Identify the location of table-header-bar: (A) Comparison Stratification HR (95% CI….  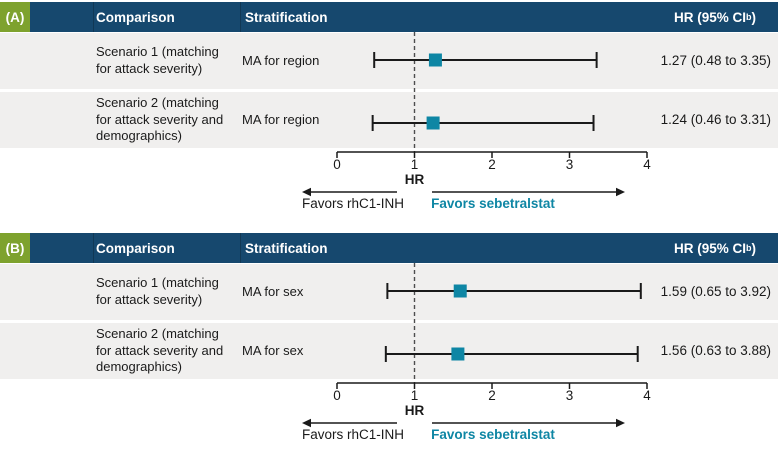
(389, 17).